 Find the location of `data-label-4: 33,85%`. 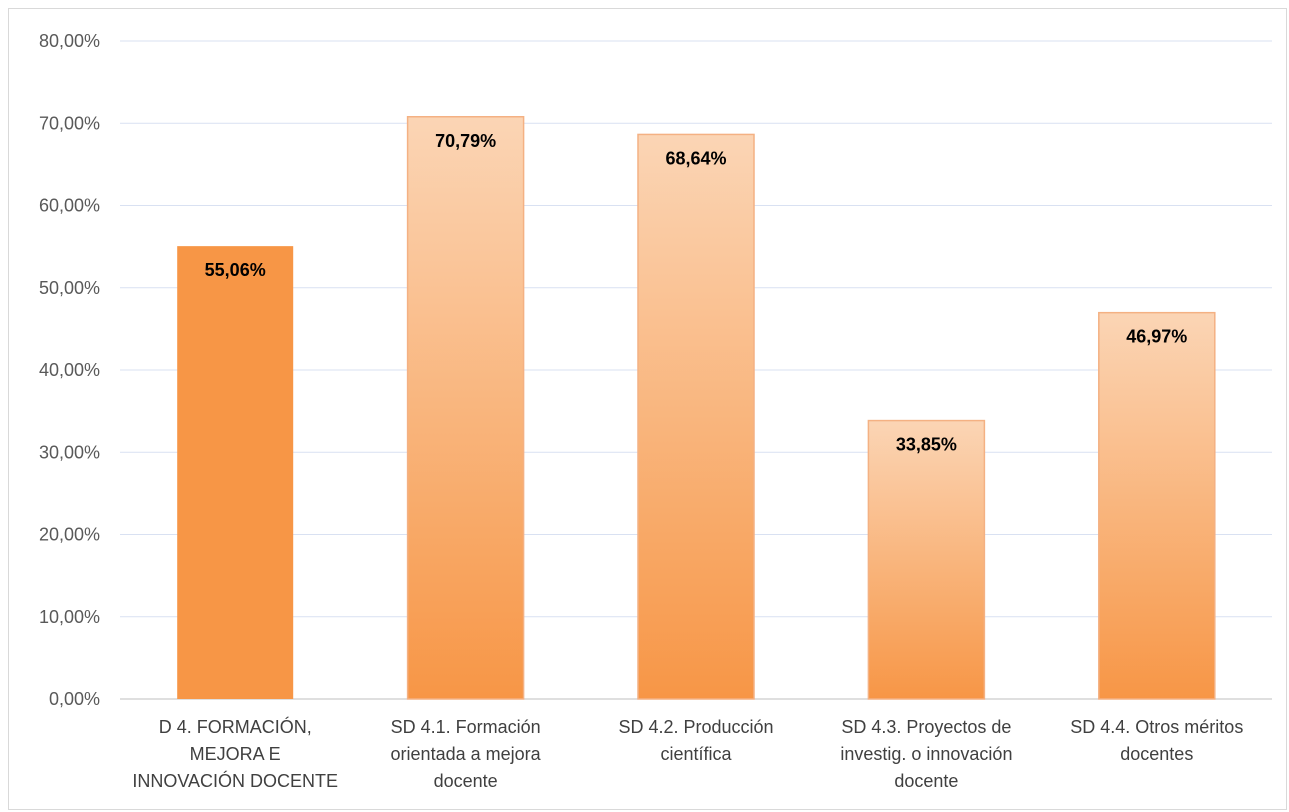

data-label-4: 33,85% is located at coordinates (926, 445).